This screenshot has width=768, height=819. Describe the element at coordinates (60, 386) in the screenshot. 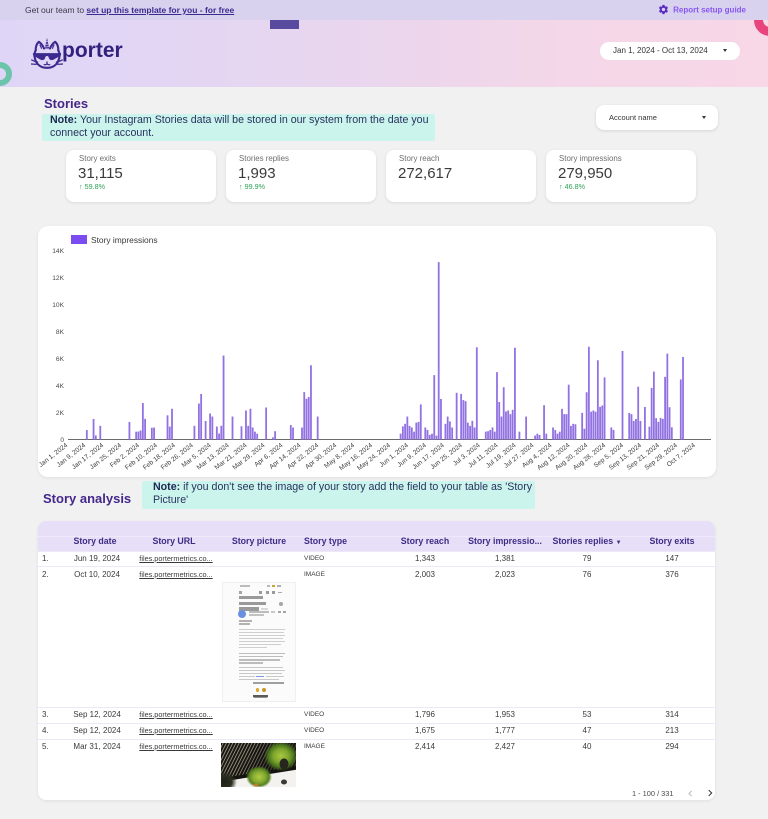

I see `svg-text: 4K` at that location.